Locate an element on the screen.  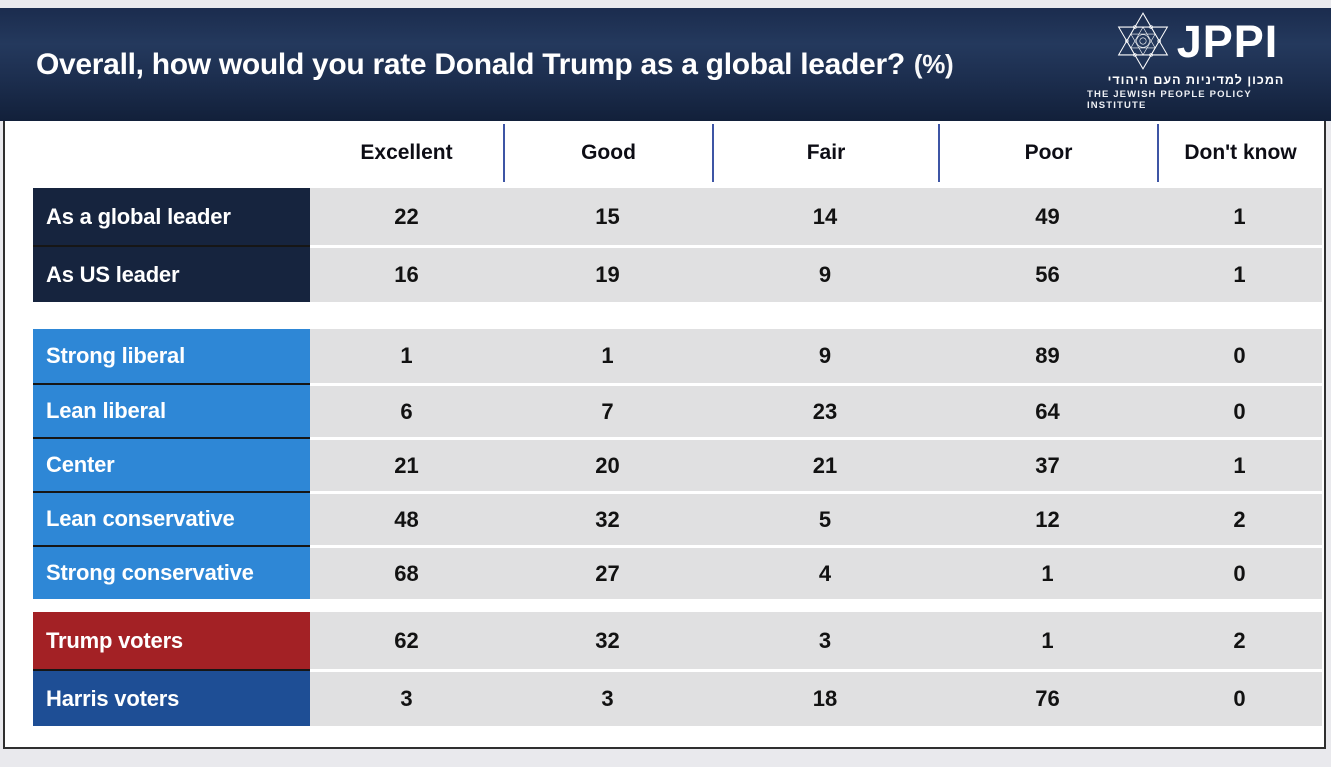
table-row-trump-voters: Trump voters 62 32 3 1 2 is located at coordinates (677, 640).